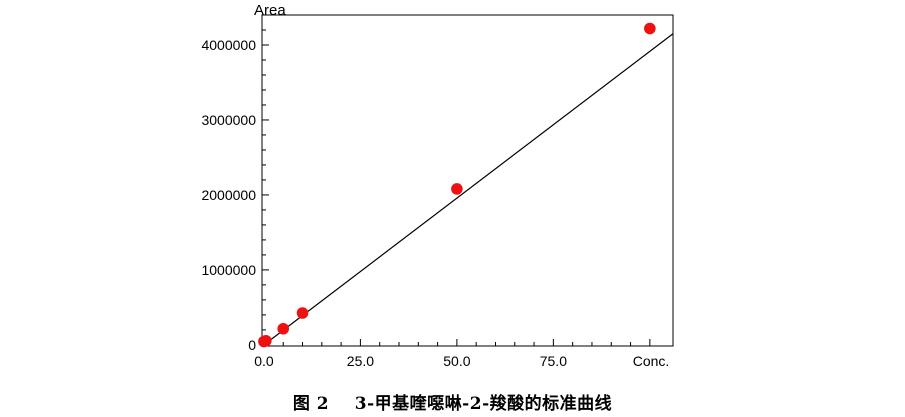 This screenshot has height=417, width=905. What do you see at coordinates (228, 270) in the screenshot?
I see `y-tick-label: 1000000` at bounding box center [228, 270].